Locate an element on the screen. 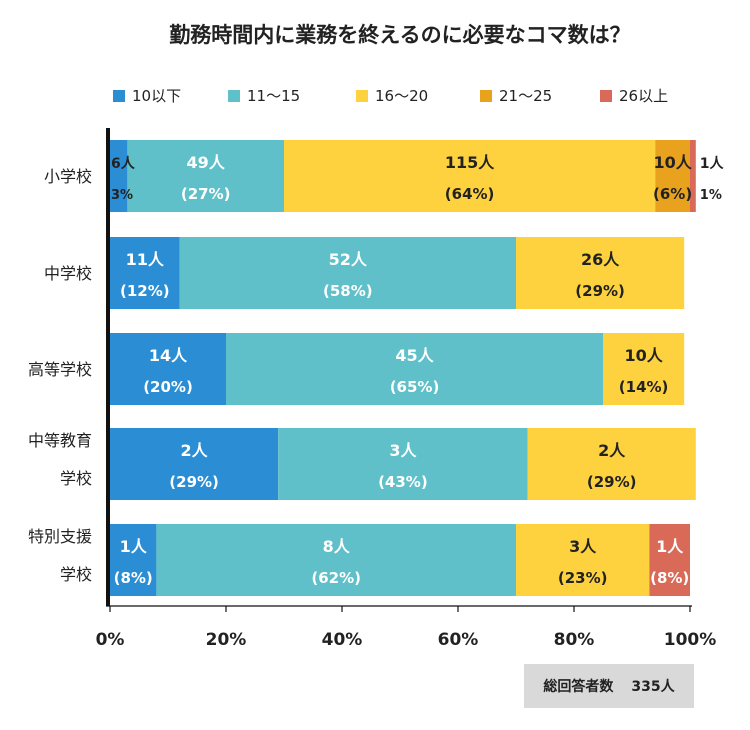 Image resolution: width=750 pixels, height=730 pixels. legend: 10以下 11〜15 16〜20 21〜25 26以上 is located at coordinates (390, 96).